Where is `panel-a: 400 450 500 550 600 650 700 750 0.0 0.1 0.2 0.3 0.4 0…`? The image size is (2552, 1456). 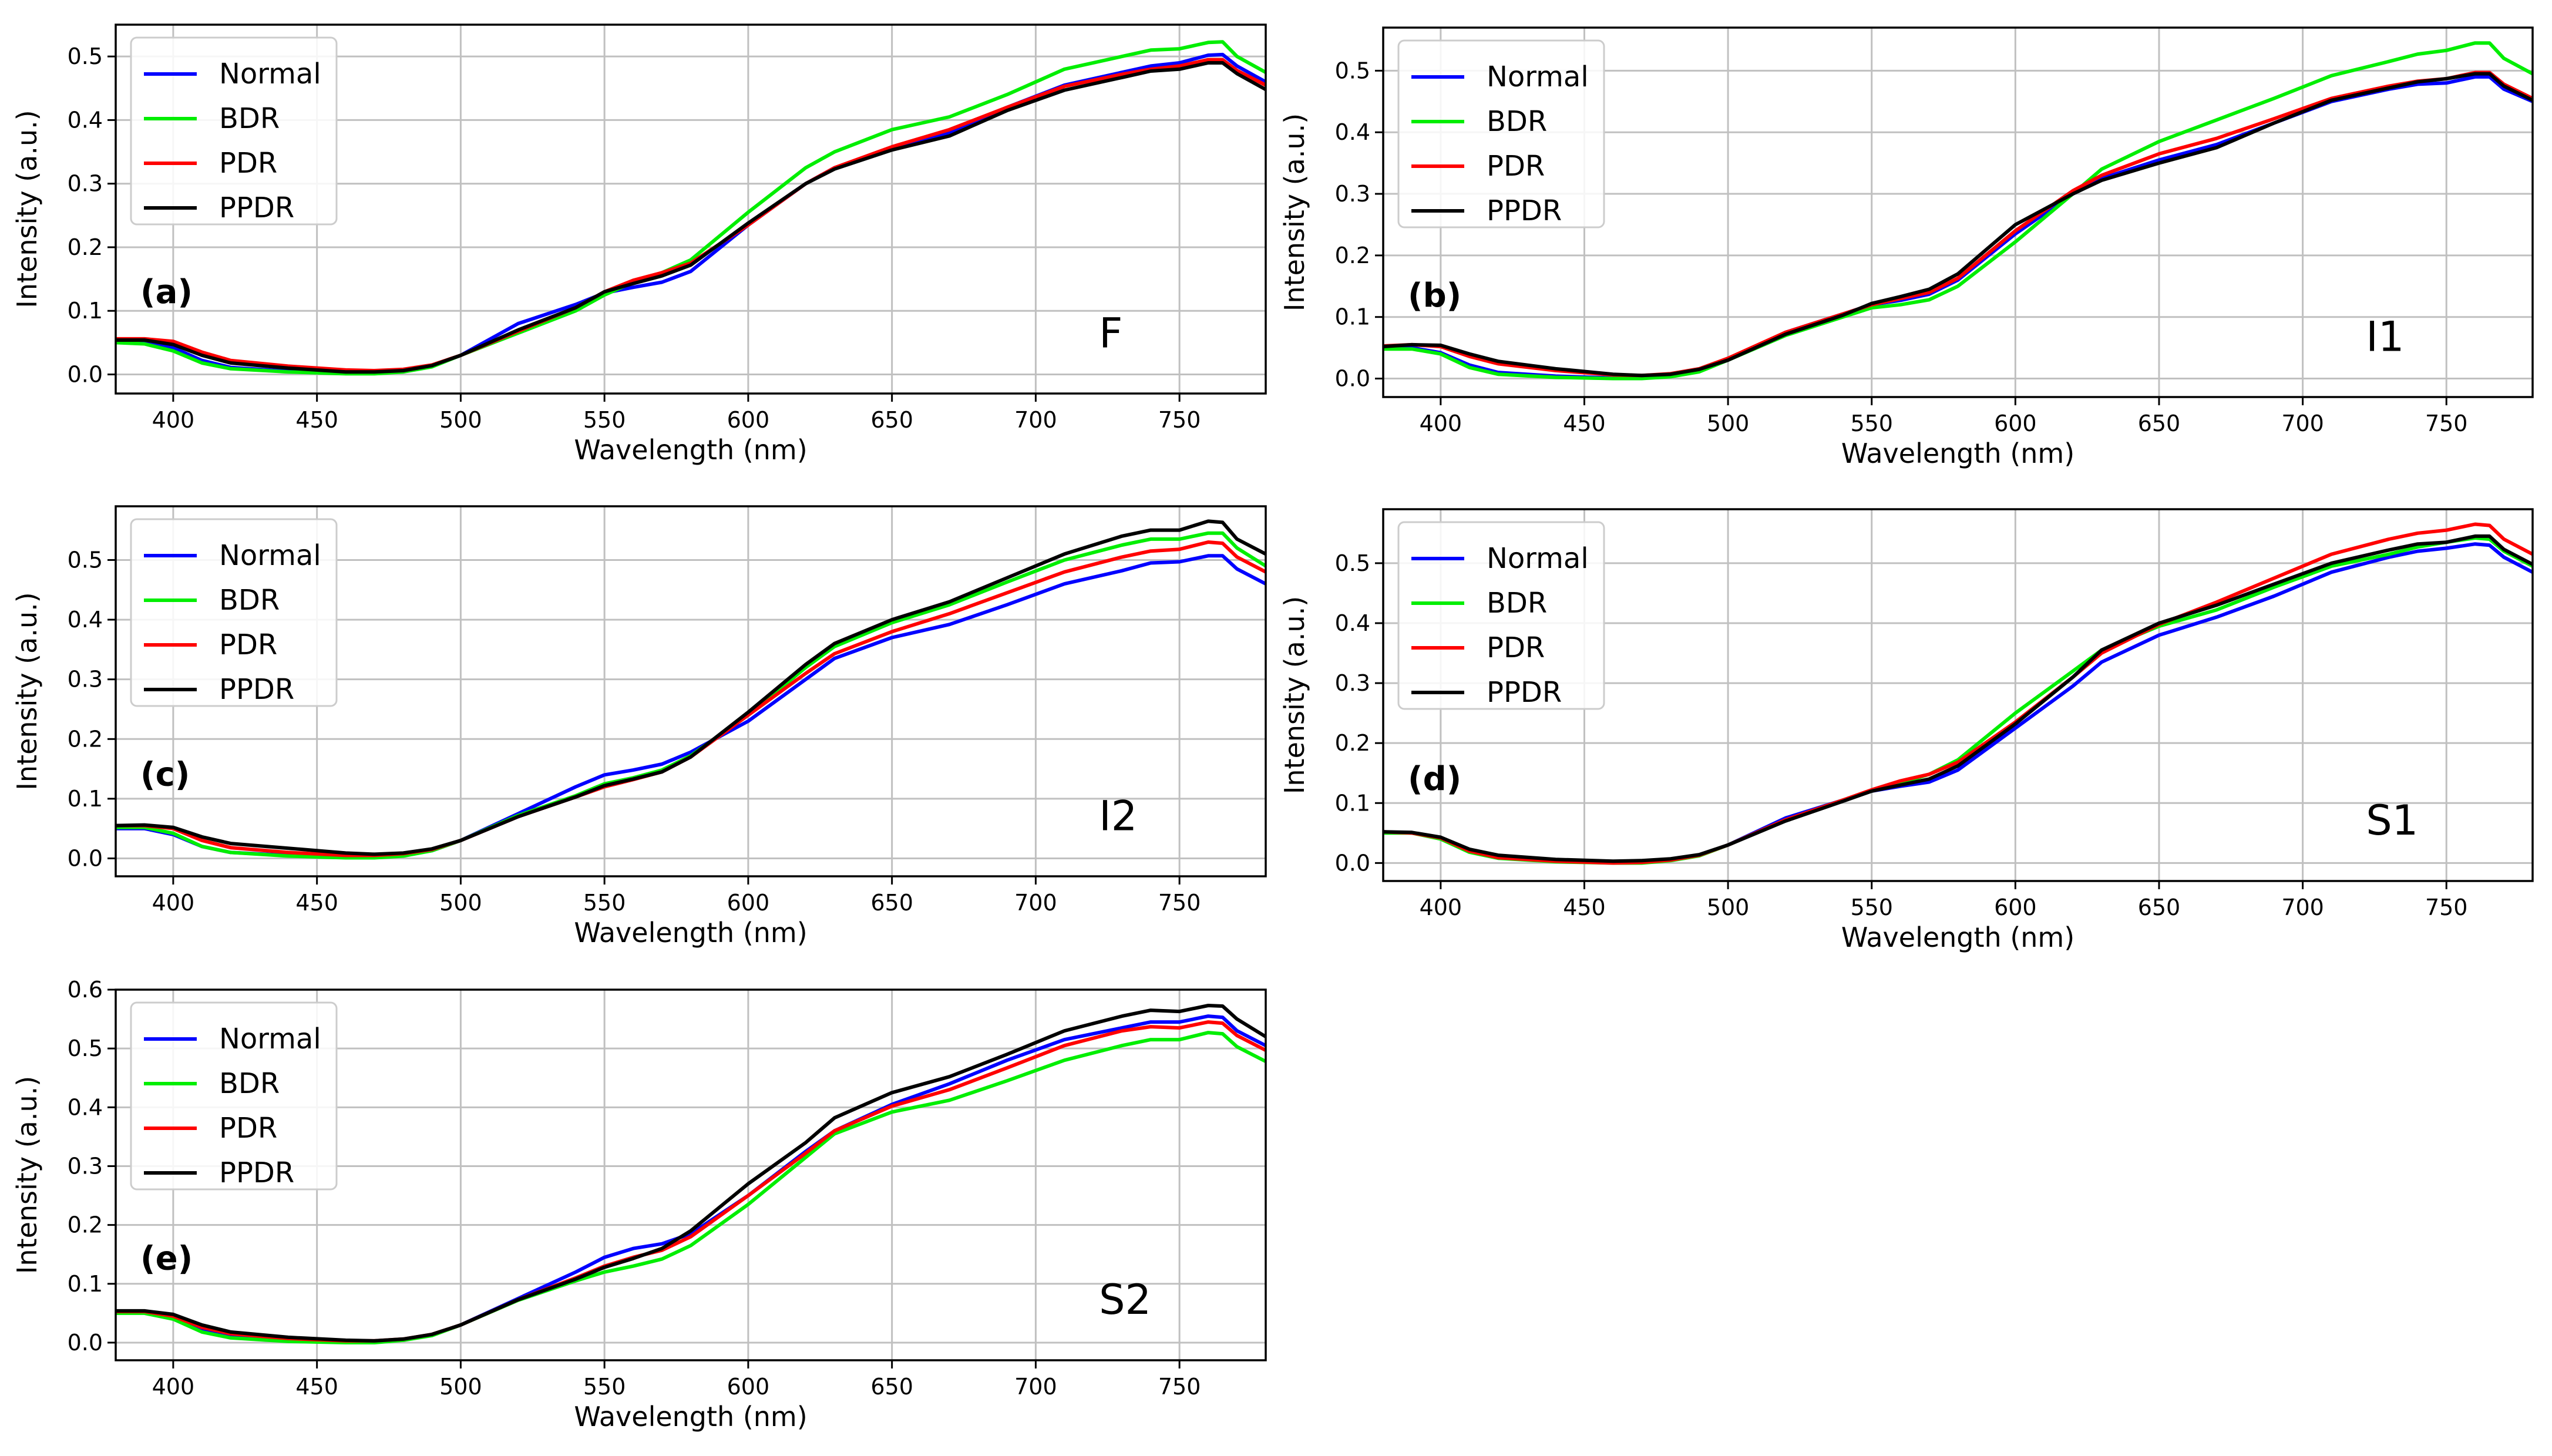 panel-a: 400 450 500 550 600 650 700 750 0.0 0.1 0.2 0.3 0.4 0… is located at coordinates (639, 244).